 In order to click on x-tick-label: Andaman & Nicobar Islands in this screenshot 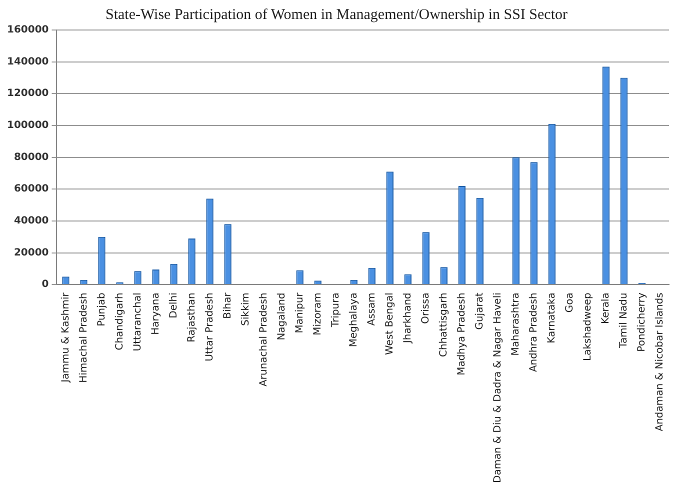, I will do `click(660, 362)`.